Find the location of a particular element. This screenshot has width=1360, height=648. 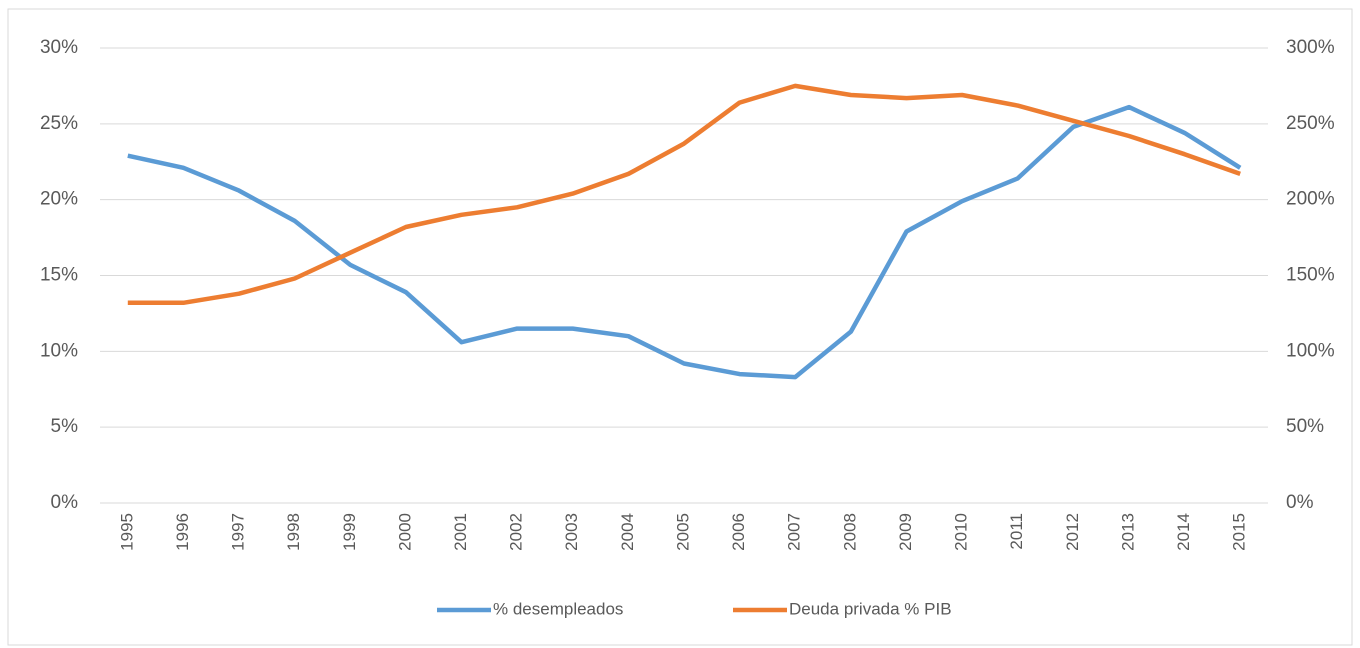

x-tick-label: 2007 is located at coordinates (794, 532).